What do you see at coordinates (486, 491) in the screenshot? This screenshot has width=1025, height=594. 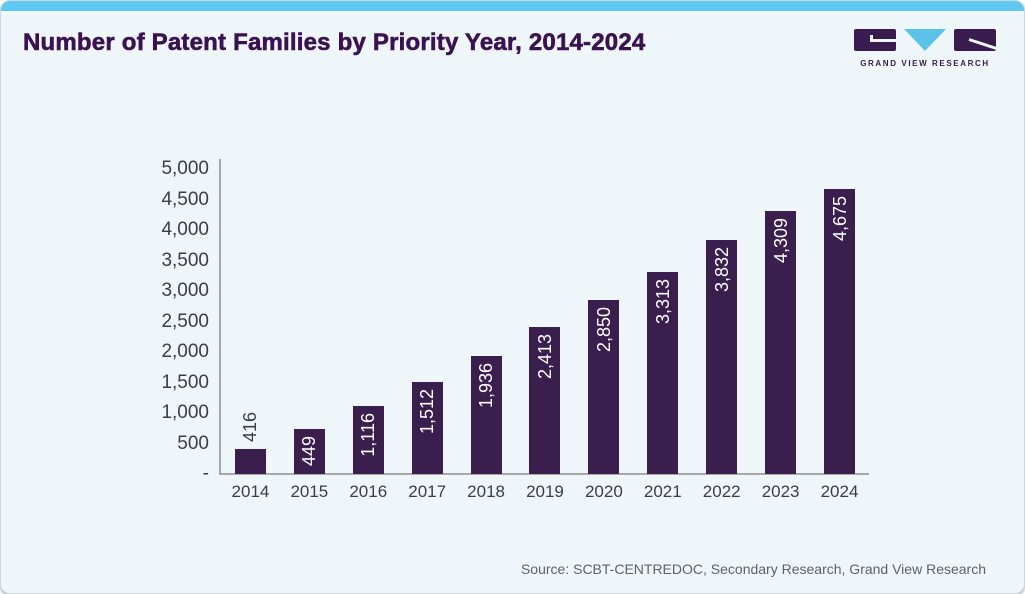 I see `x-tick-label: 2018` at bounding box center [486, 491].